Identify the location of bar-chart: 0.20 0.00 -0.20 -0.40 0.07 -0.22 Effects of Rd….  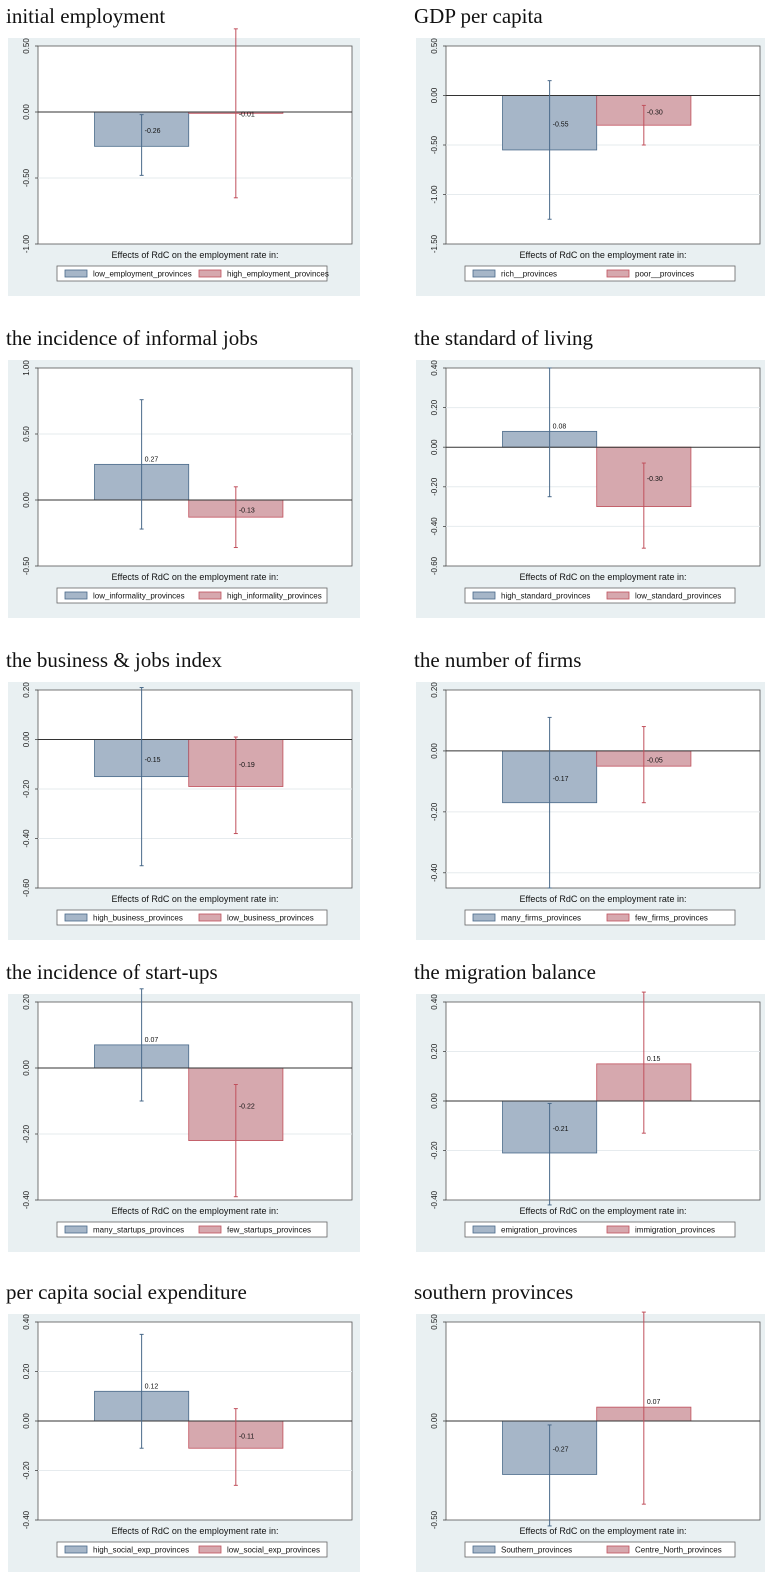
(187, 1113).